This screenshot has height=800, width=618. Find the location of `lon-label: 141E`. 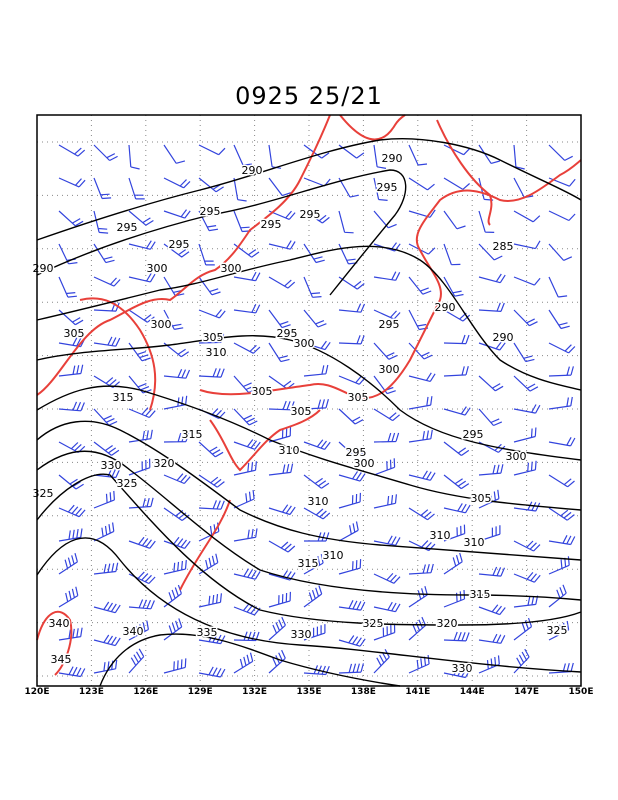

lon-label: 141E is located at coordinates (417, 692).